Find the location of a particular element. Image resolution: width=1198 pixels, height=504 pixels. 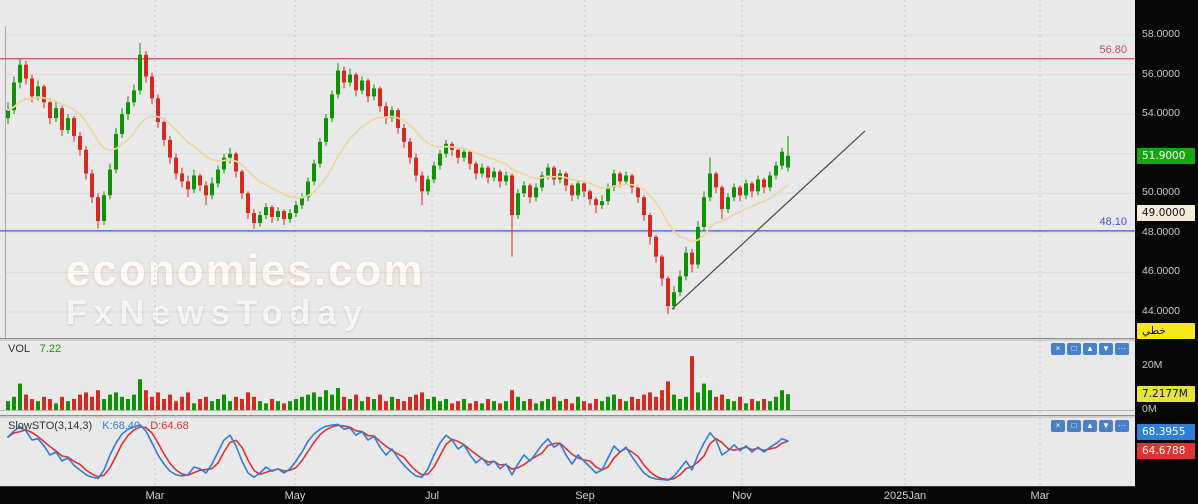

volume-pane: VOL 7.22 × □ ▲ ▼ ··· is located at coordinates (567, 378).